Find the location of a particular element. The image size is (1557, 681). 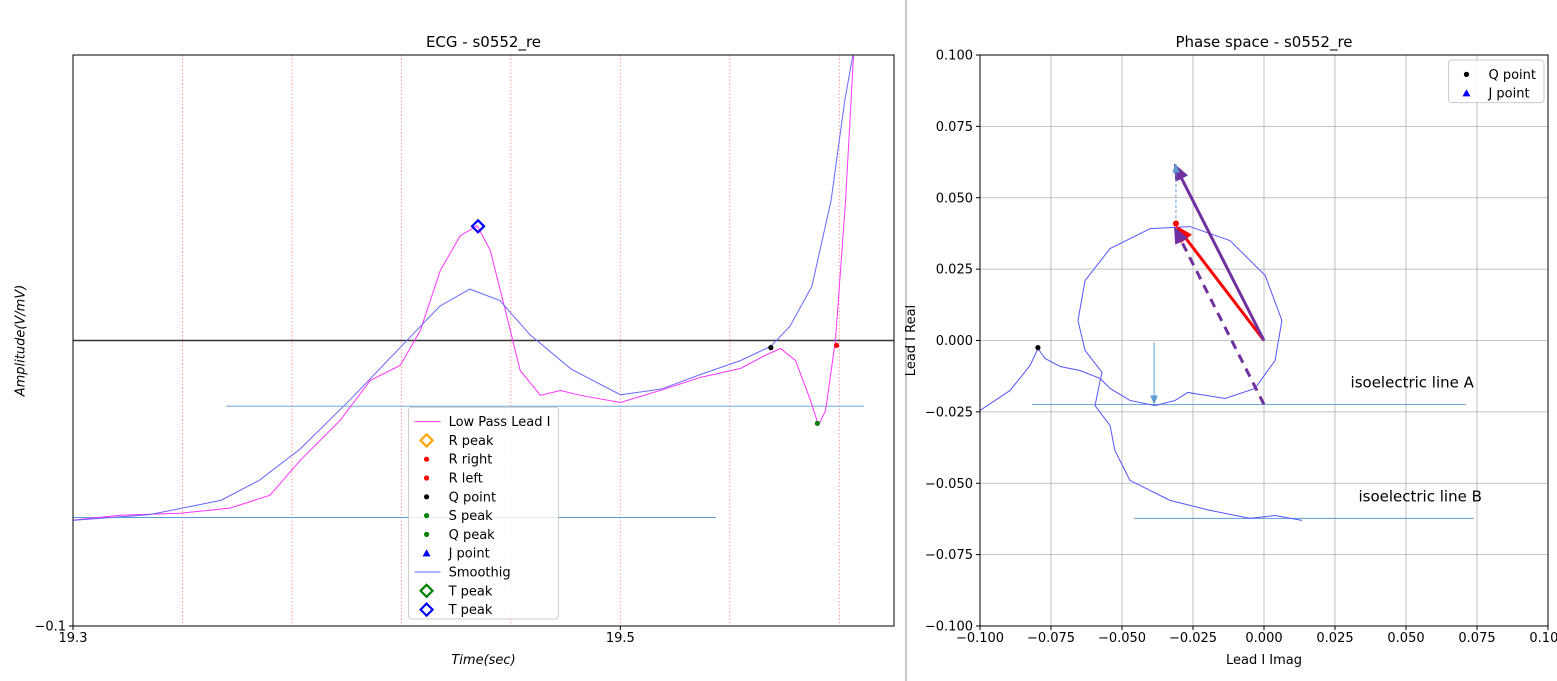

diamond-marker is located at coordinates (478, 226).